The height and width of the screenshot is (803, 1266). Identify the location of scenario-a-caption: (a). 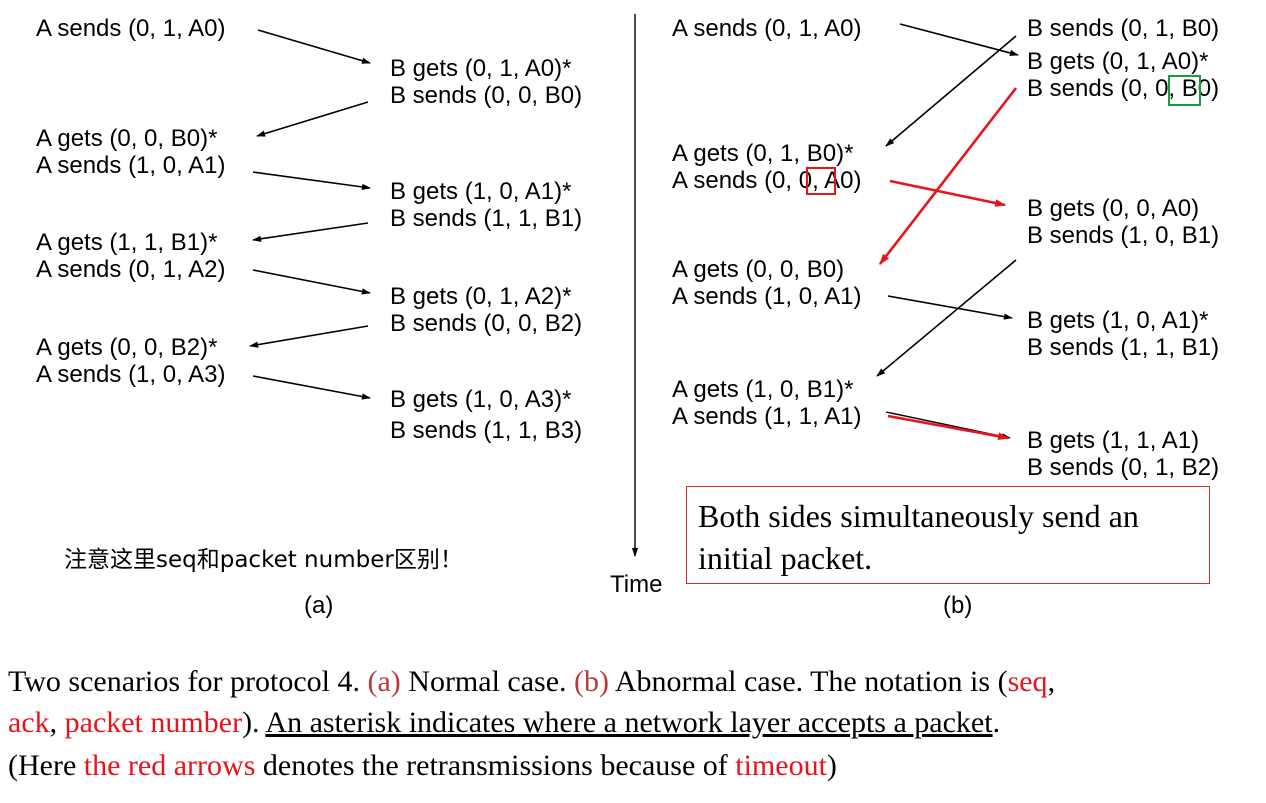
(319, 605).